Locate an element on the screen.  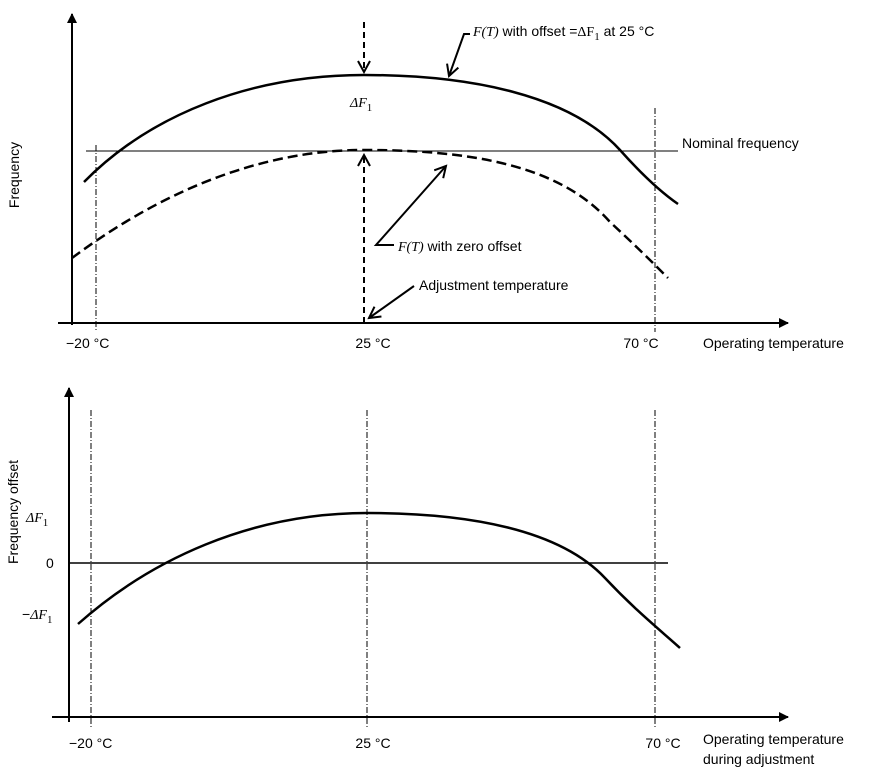
bottom-y-axis-label: Frequency offset is located at coordinates (13, 512).